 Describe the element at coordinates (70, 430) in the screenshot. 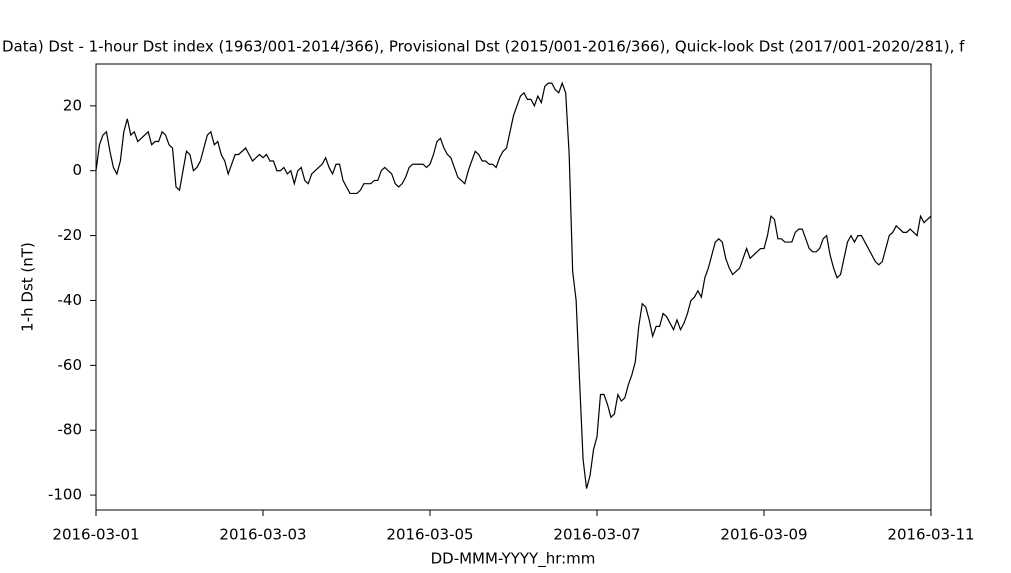

I see `y-tick-label: -80` at that location.